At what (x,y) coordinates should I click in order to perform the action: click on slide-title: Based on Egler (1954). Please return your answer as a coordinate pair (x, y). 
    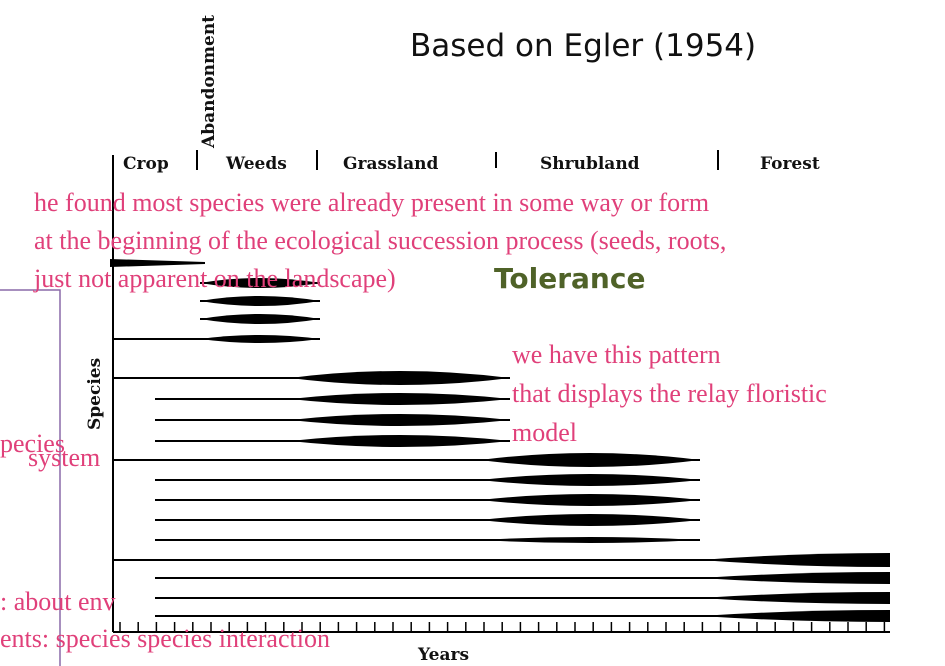
    Looking at the image, I should click on (583, 46).